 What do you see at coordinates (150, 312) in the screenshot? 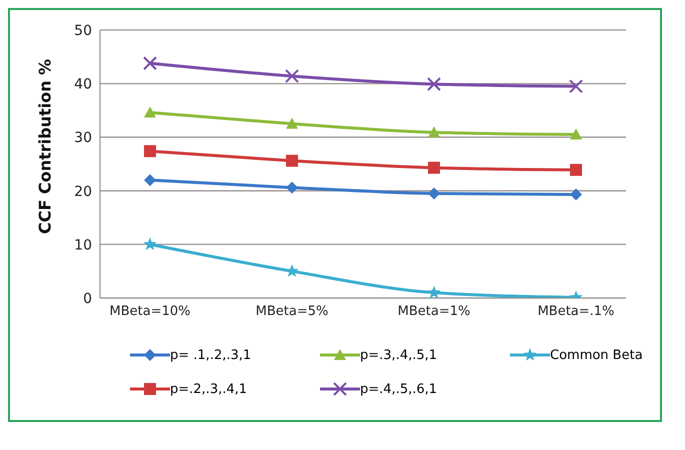
I see `x-tick-label: MBeta=10%` at bounding box center [150, 312].